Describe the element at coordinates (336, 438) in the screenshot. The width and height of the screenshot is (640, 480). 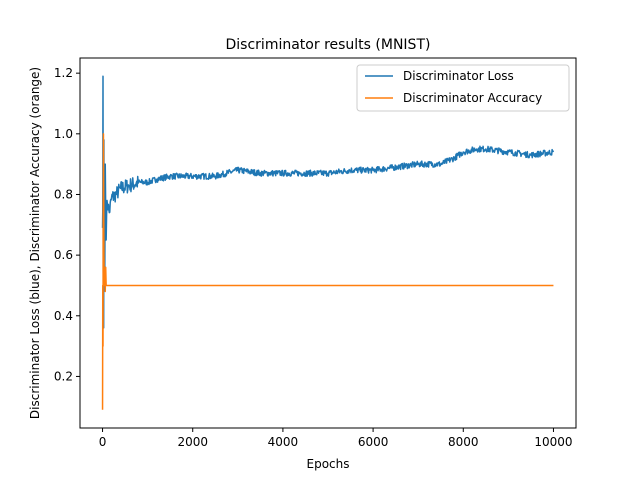
I see `x-axis: 0 2000 4000 6000 8000 10000` at that location.